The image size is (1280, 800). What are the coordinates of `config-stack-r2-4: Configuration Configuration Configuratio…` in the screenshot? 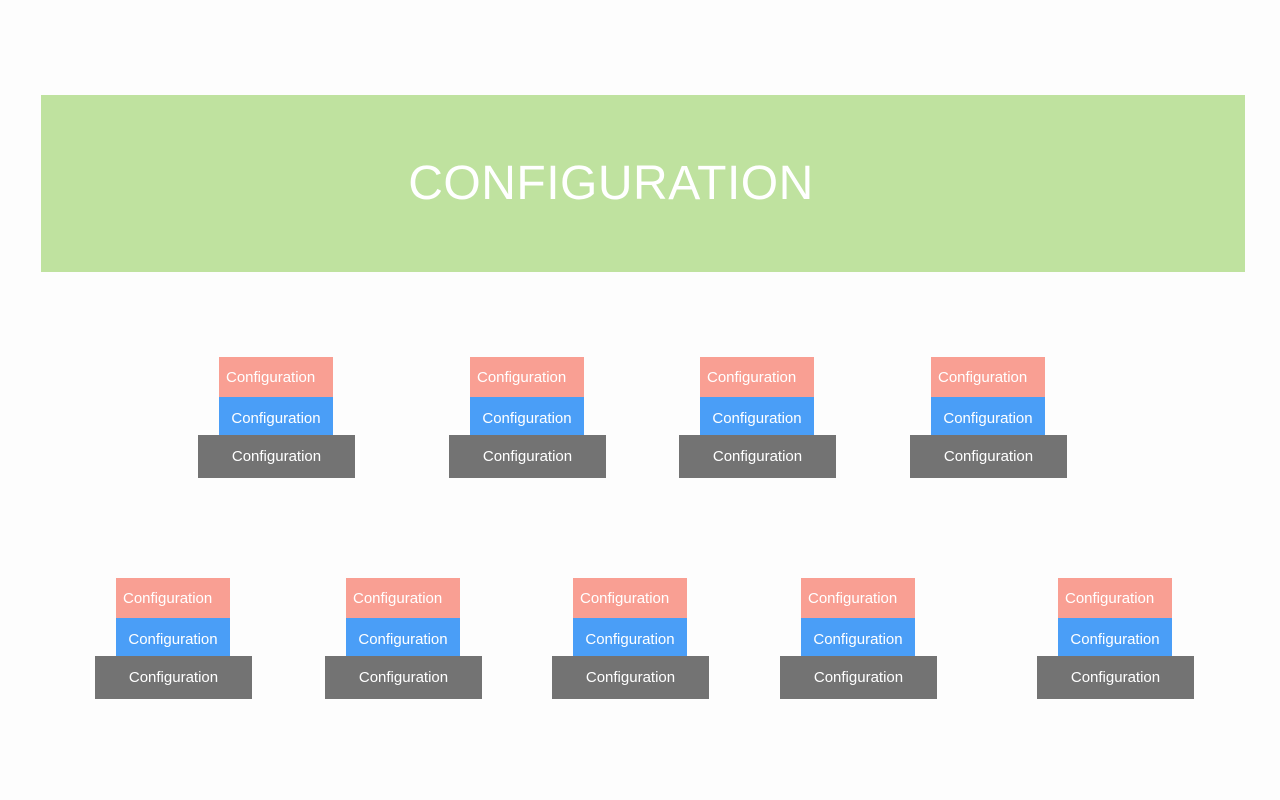 It's located at (858, 638).